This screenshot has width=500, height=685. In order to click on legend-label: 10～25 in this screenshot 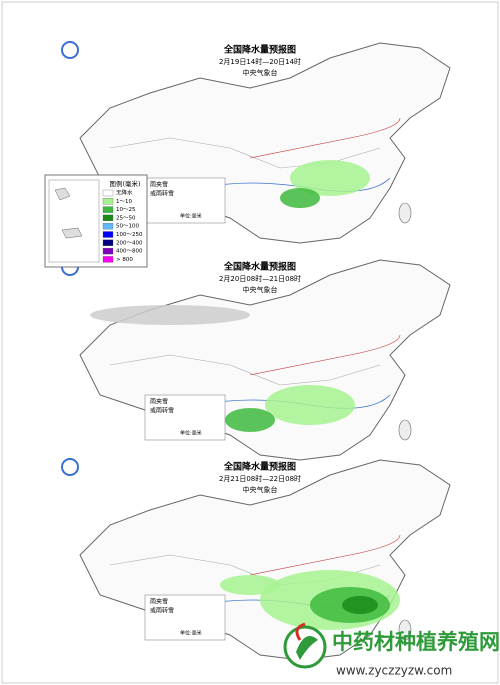, I will do `click(126, 210)`.